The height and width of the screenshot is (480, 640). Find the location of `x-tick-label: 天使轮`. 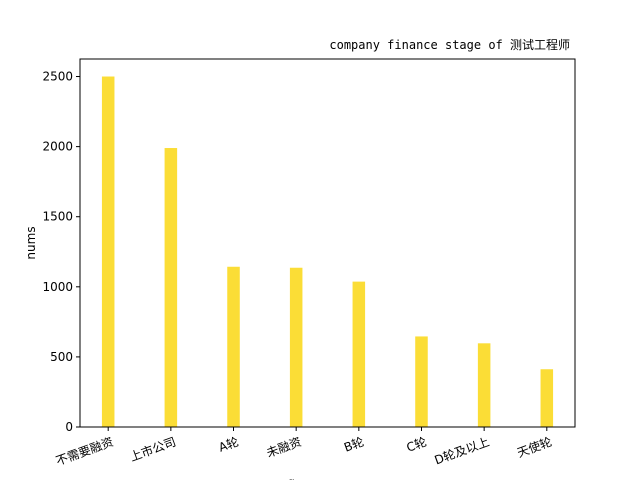

x-tick-label: 天使轮 is located at coordinates (534, 447).